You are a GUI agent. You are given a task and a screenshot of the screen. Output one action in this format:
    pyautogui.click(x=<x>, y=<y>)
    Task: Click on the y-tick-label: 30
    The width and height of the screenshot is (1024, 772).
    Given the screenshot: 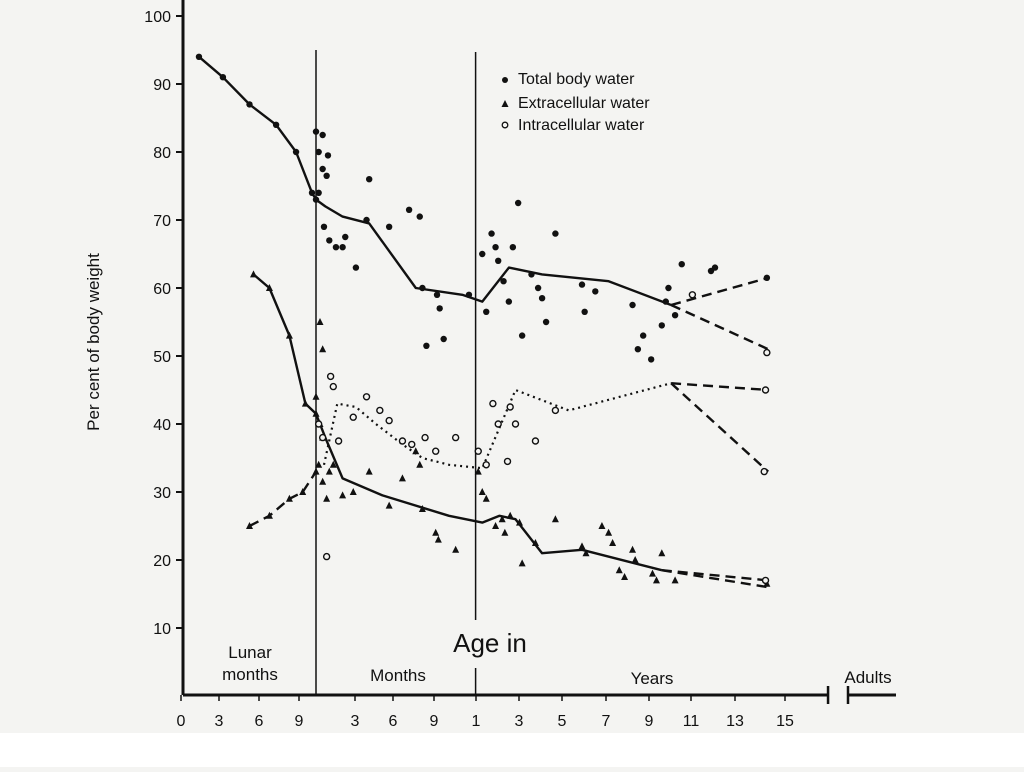 What is the action you would take?
    pyautogui.click(x=162, y=493)
    